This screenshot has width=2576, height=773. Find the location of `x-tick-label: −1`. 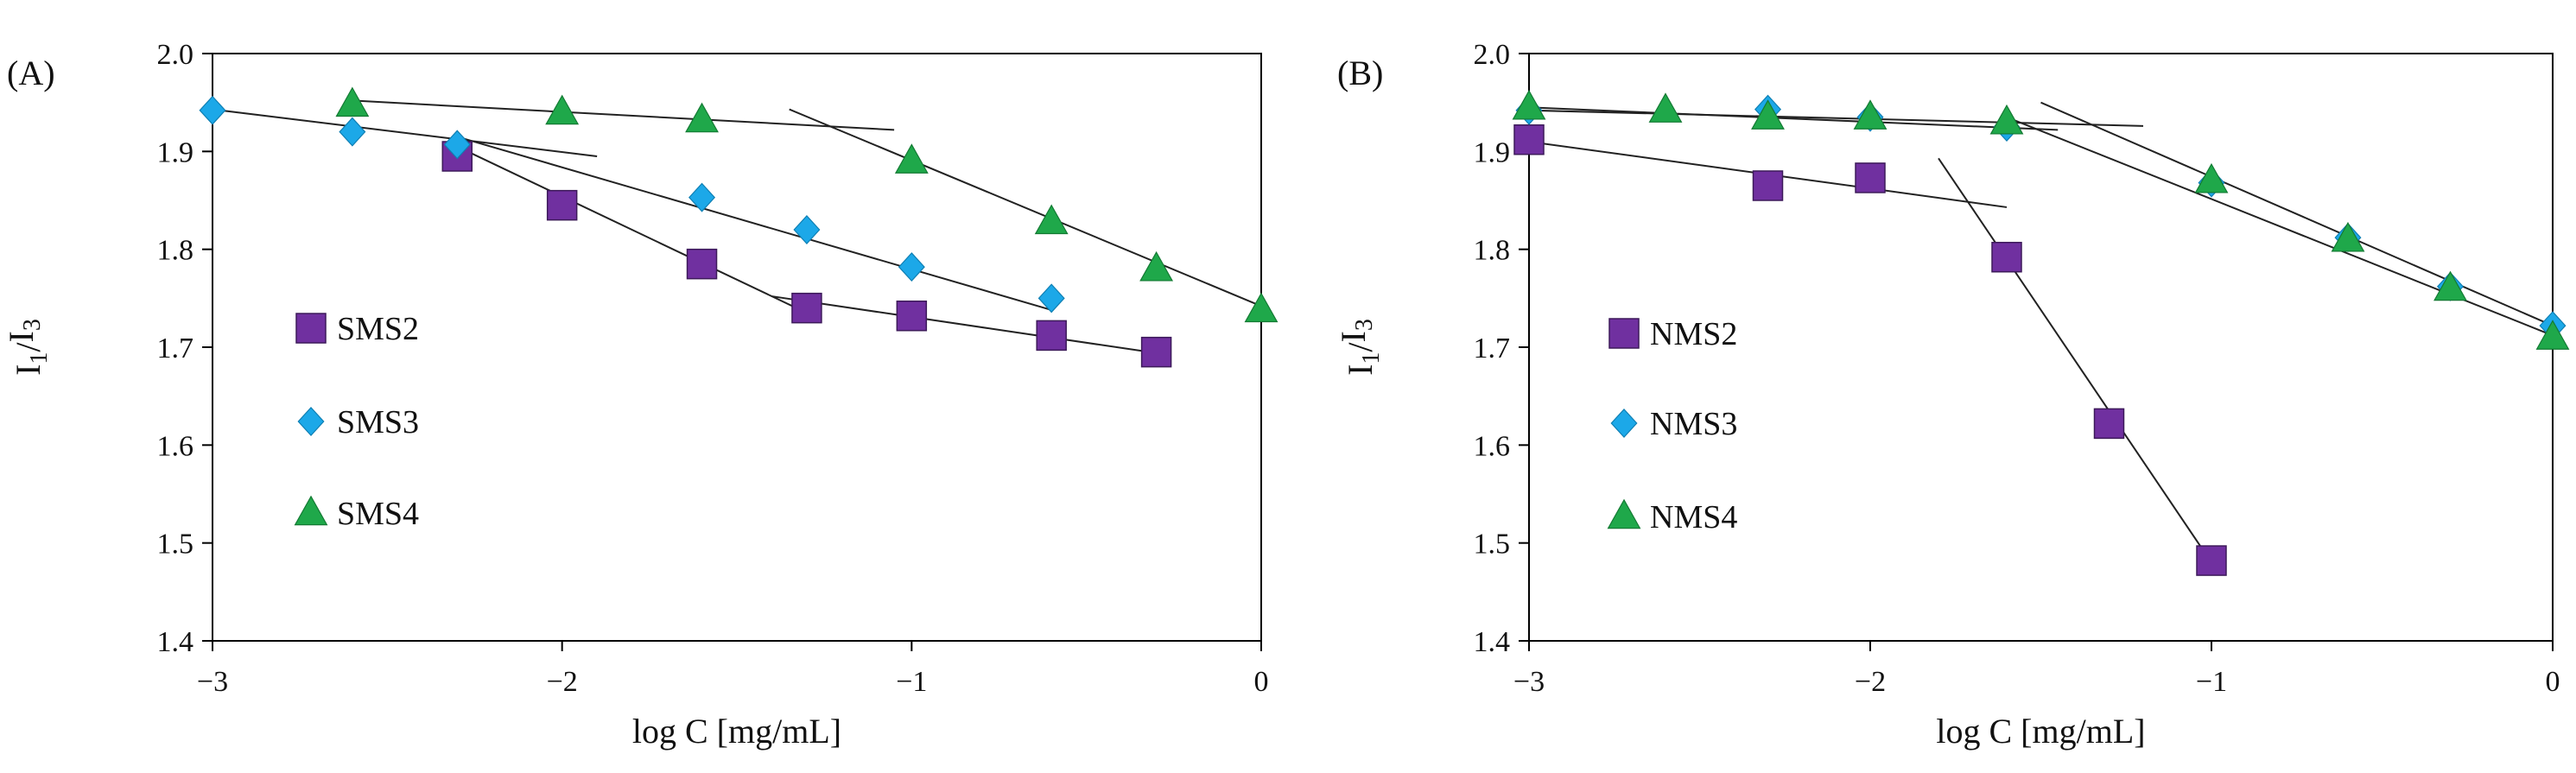

x-tick-label: −1 is located at coordinates (911, 682).